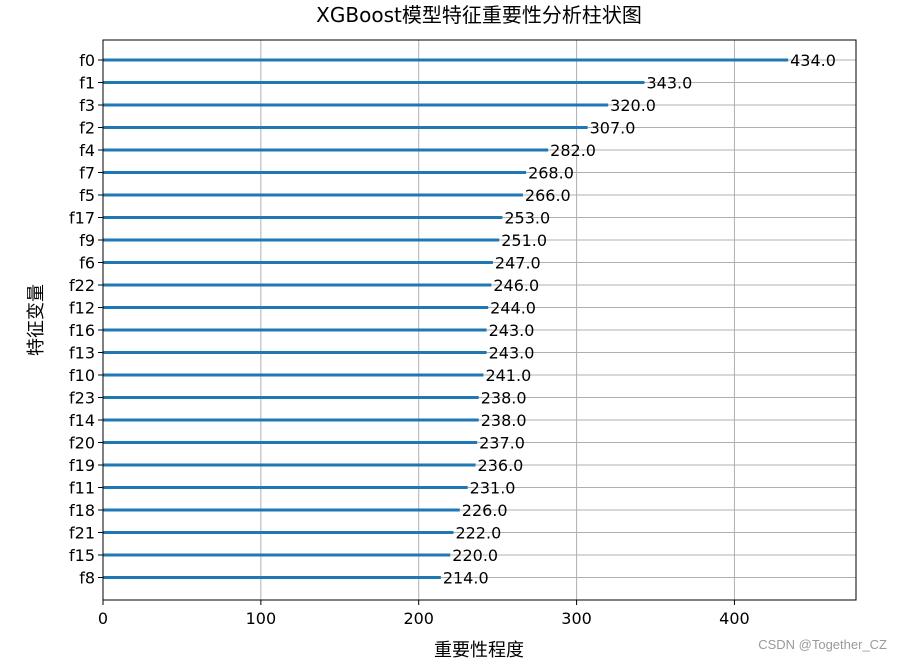 The height and width of the screenshot is (662, 901). I want to click on bar-f1, so click(374, 82).